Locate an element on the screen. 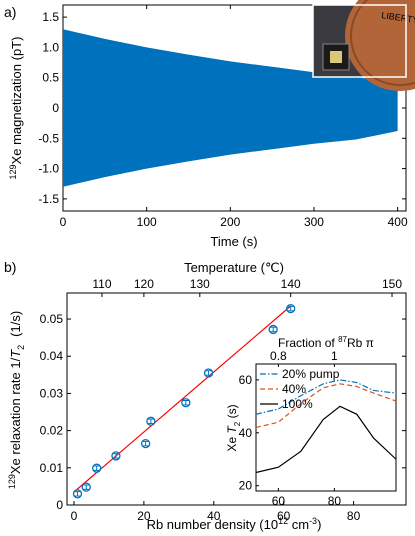 This screenshot has height=536, width=415. top-tick-label: 110 is located at coordinates (101, 284).